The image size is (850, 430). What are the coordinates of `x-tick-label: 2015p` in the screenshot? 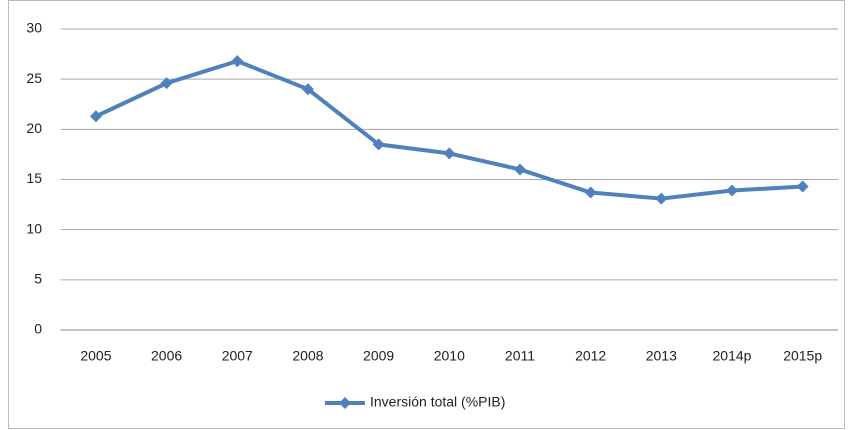 It's located at (802, 356).